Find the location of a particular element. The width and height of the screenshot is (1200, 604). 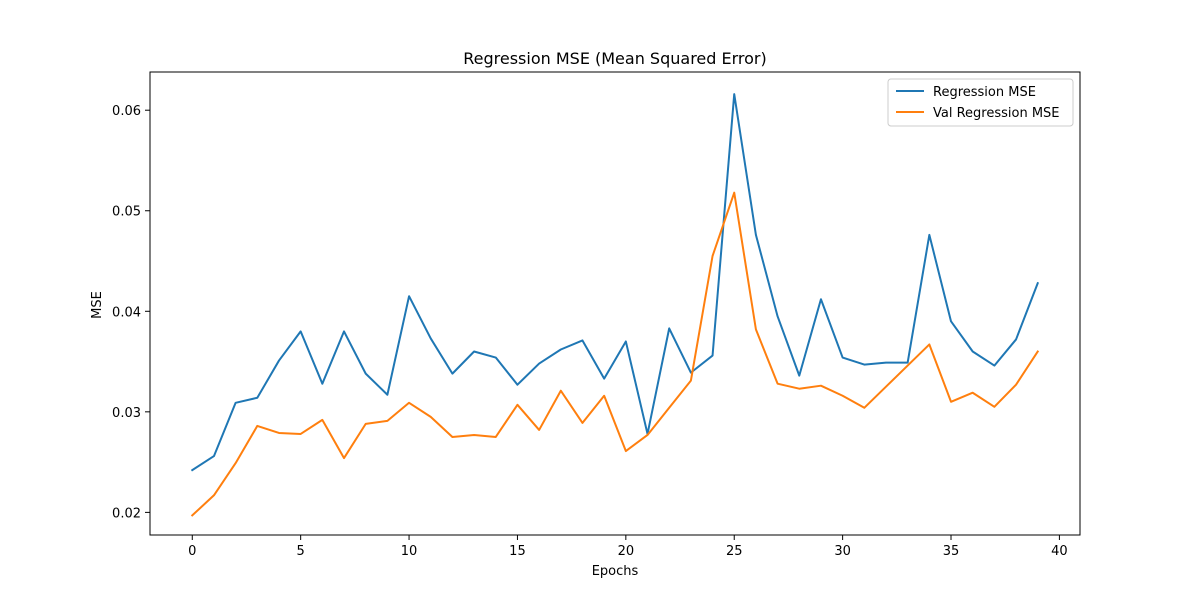

x-tick-label: 20 is located at coordinates (626, 551).